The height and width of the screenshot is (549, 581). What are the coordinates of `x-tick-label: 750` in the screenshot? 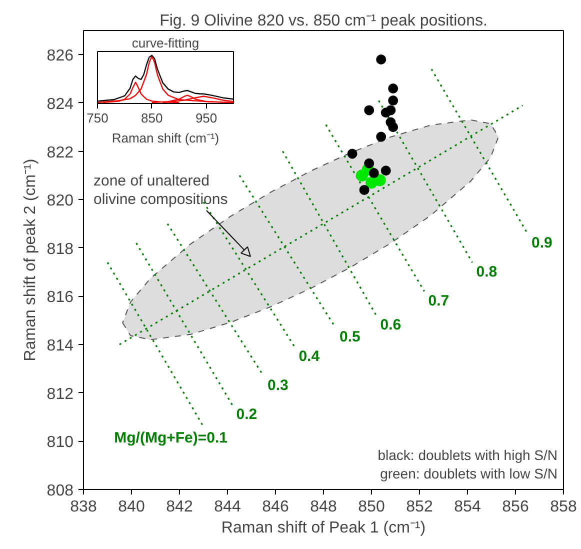 It's located at (97, 118).